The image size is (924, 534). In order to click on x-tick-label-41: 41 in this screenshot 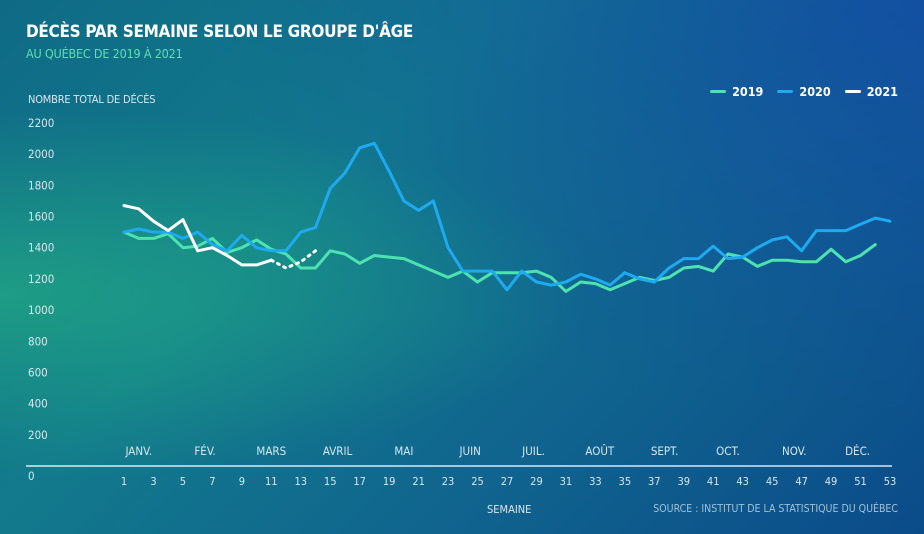, I will do `click(713, 481)`.